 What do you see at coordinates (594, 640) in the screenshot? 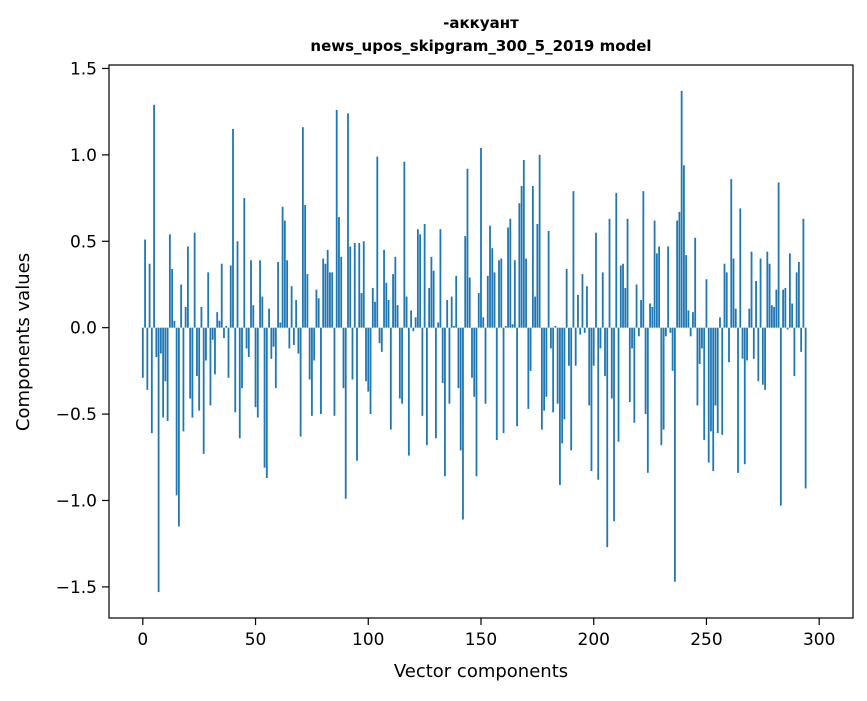
I see `x-tick-label: 200` at bounding box center [594, 640].